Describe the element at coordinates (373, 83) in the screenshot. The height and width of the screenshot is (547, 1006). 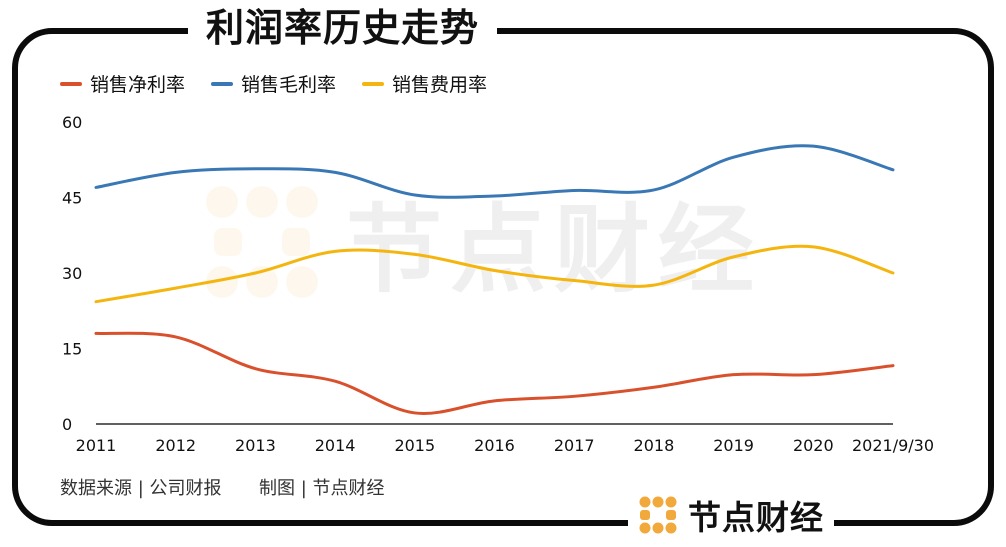
I see `legend-swatch-expense` at that location.